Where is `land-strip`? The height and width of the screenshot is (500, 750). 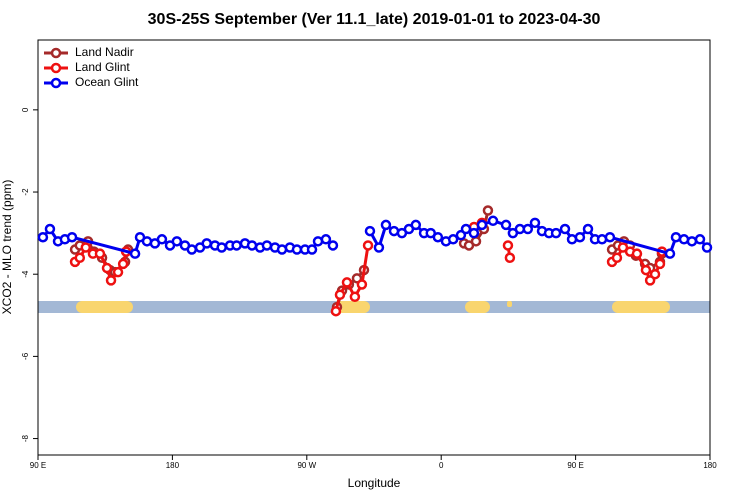 land-strip is located at coordinates (374, 307).